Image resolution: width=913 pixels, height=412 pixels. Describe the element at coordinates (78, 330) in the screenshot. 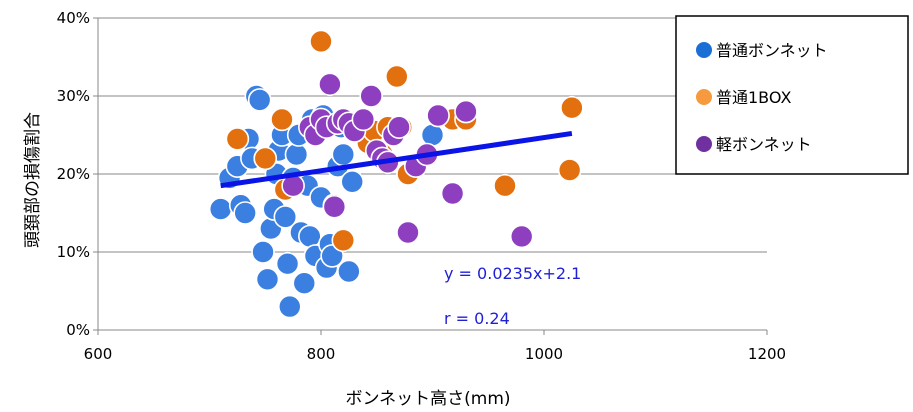

I see `y-tick-label: 0%` at that location.